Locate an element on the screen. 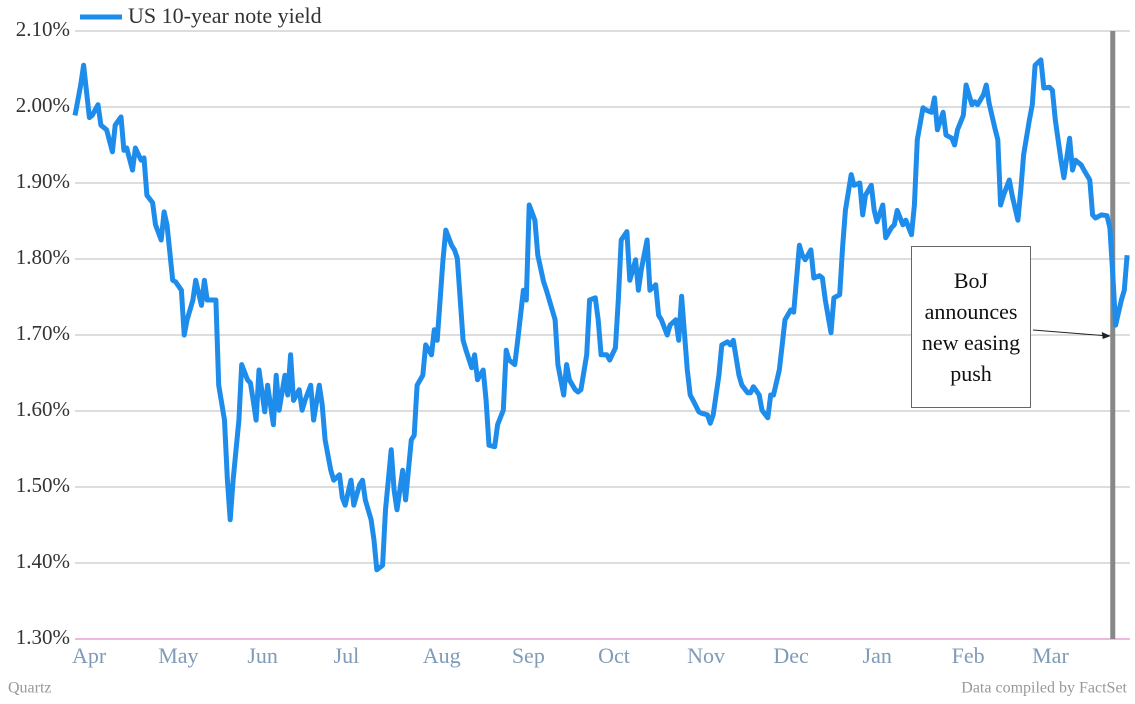  x-tick-label: Dec is located at coordinates (791, 655).